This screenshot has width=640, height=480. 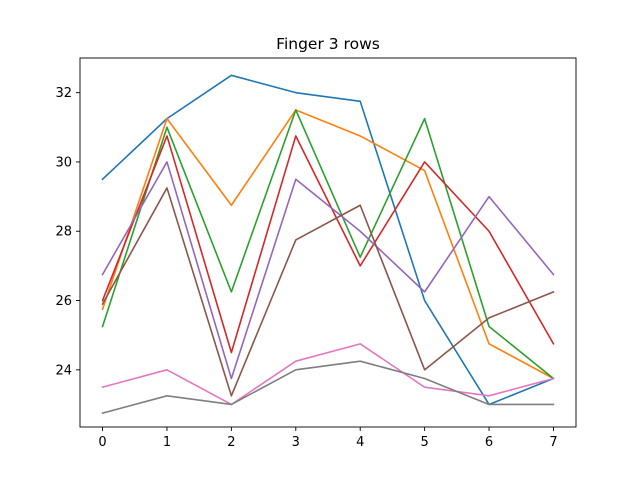 I want to click on x-tick-label: 1, so click(x=167, y=442).